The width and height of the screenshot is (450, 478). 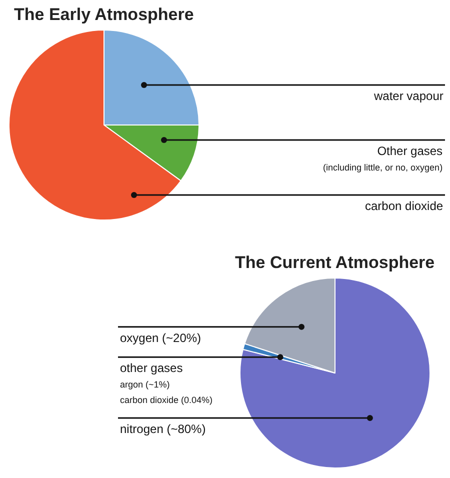 What do you see at coordinates (161, 338) in the screenshot?
I see `slice-label: oxygen (~20%)` at bounding box center [161, 338].